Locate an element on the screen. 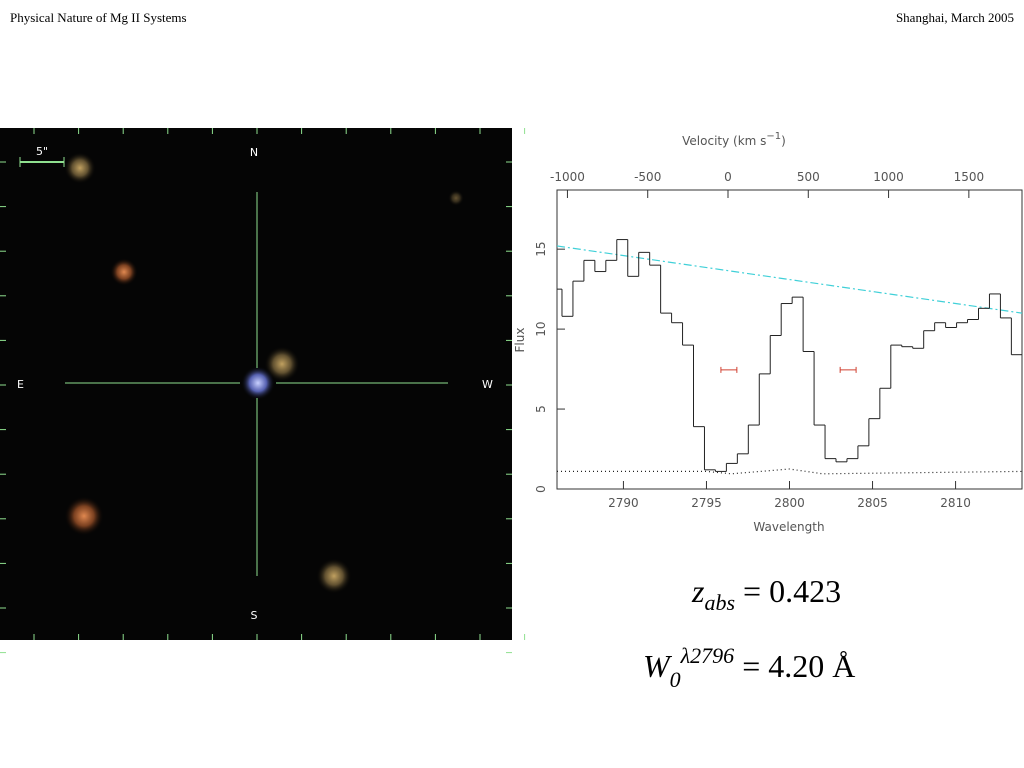 This screenshot has height=768, width=1024. y-tick-label: 5 is located at coordinates (541, 409).